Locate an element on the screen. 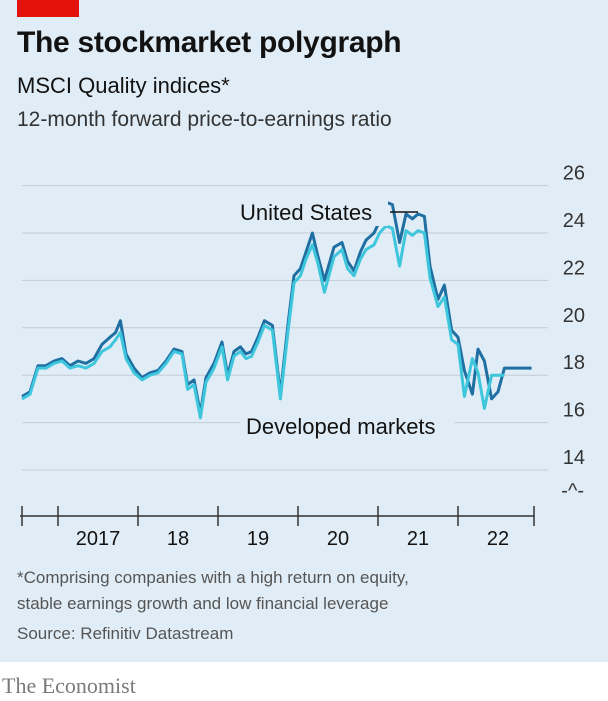 This screenshot has width=608, height=701. chart-unit: 12-month forward price-to-earnings ratio is located at coordinates (204, 119).